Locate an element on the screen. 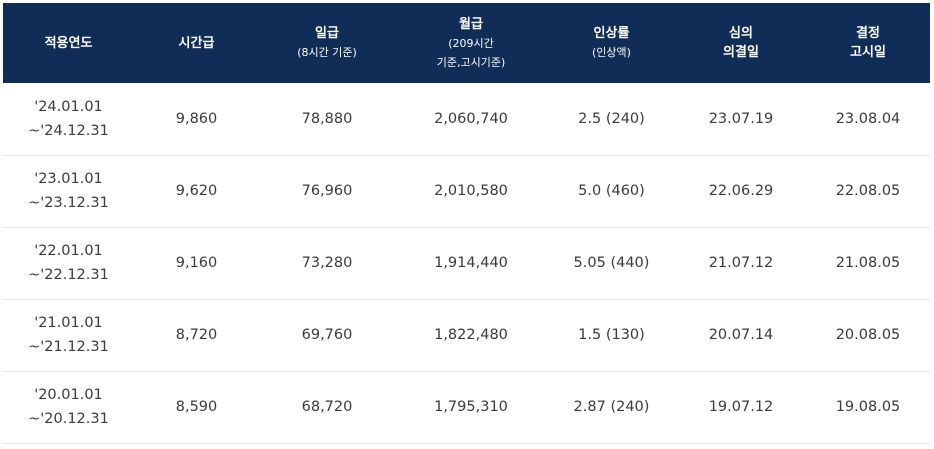 Image resolution: width=934 pixels, height=449 pixels. period-cell: '21.01.01 ~'21.12.31 is located at coordinates (68, 335).